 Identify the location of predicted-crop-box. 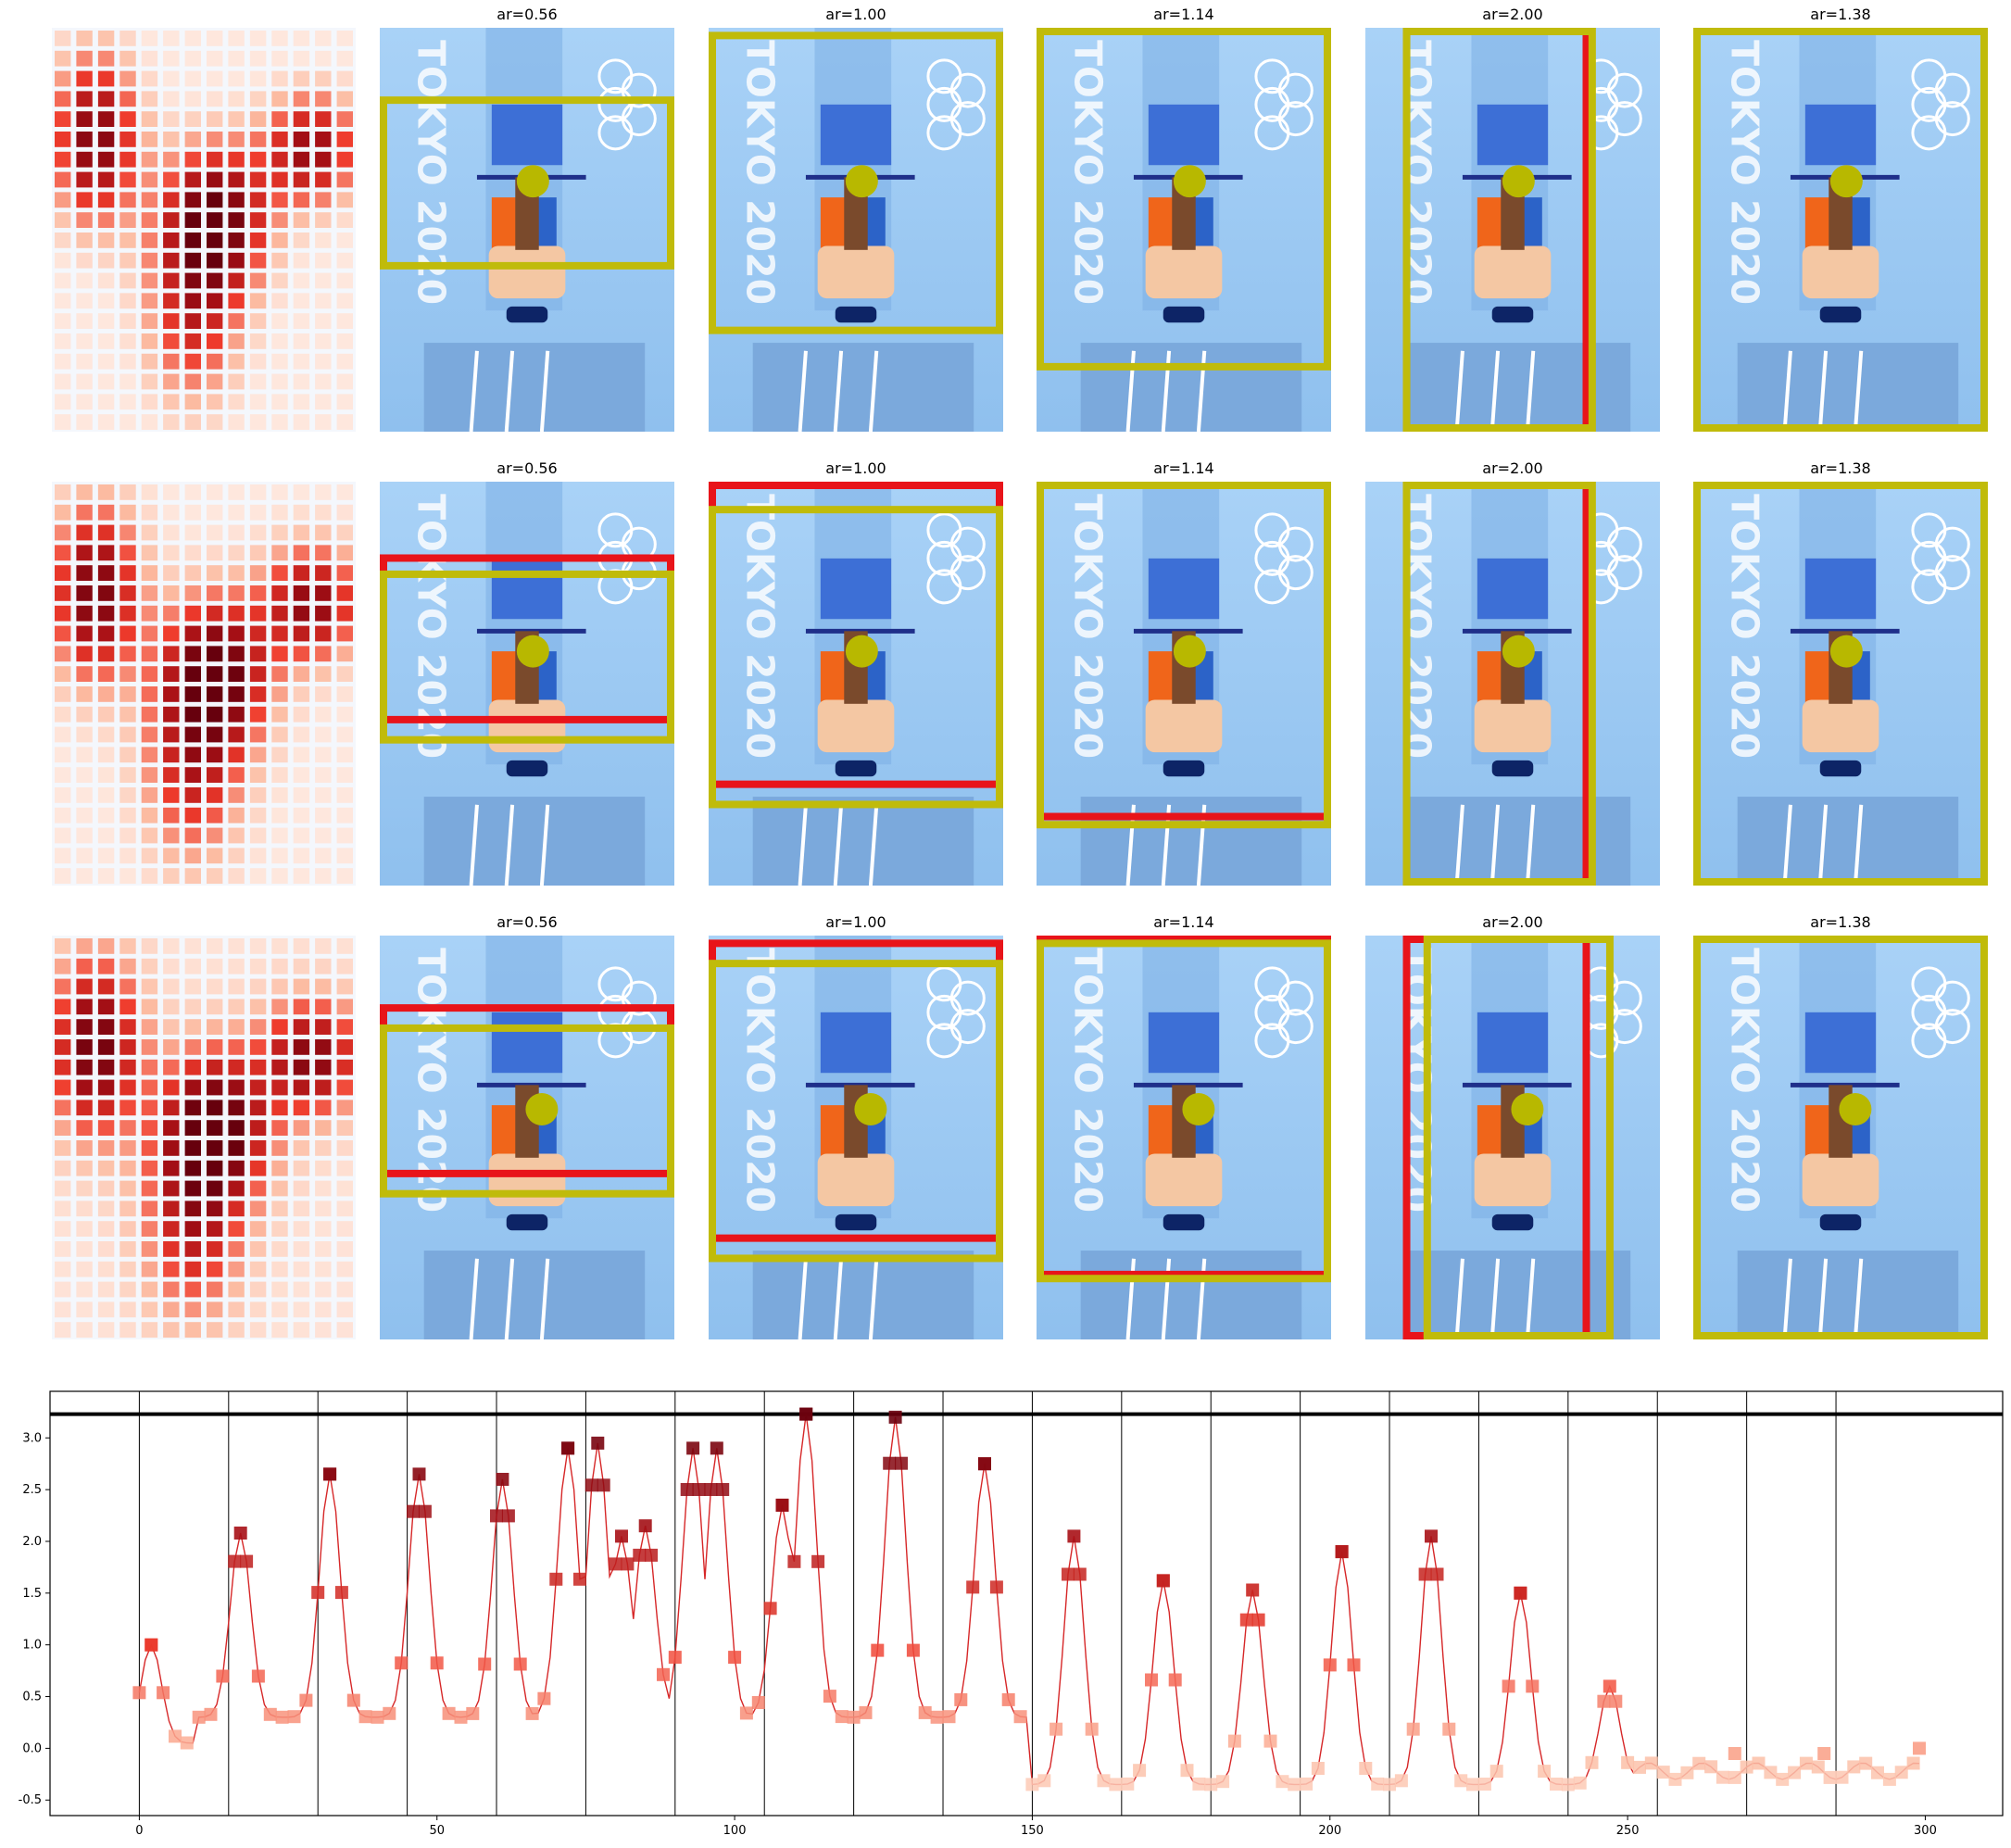
(1184, 199).